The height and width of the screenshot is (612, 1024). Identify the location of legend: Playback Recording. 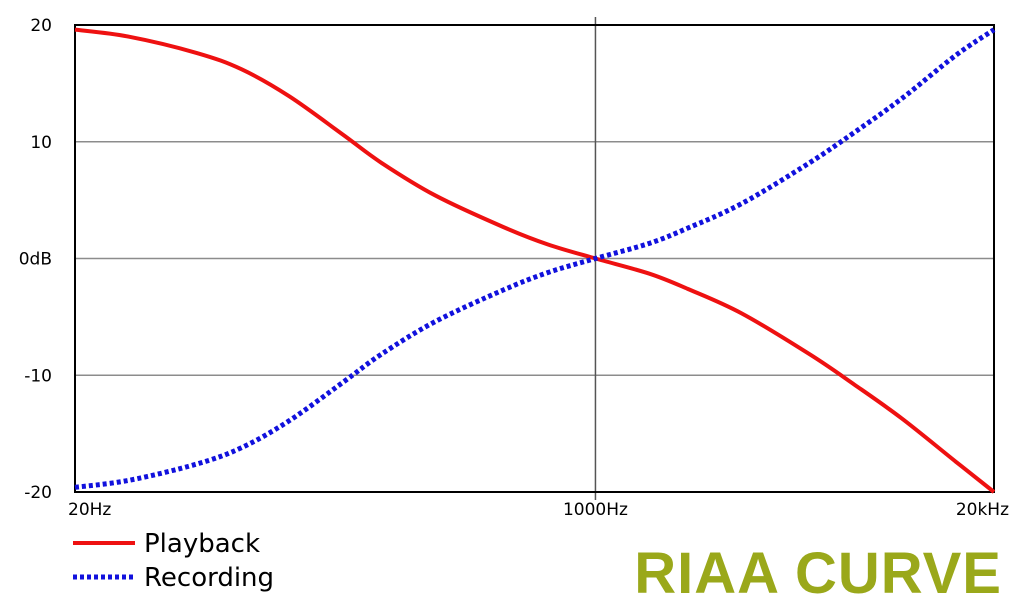
(173, 561).